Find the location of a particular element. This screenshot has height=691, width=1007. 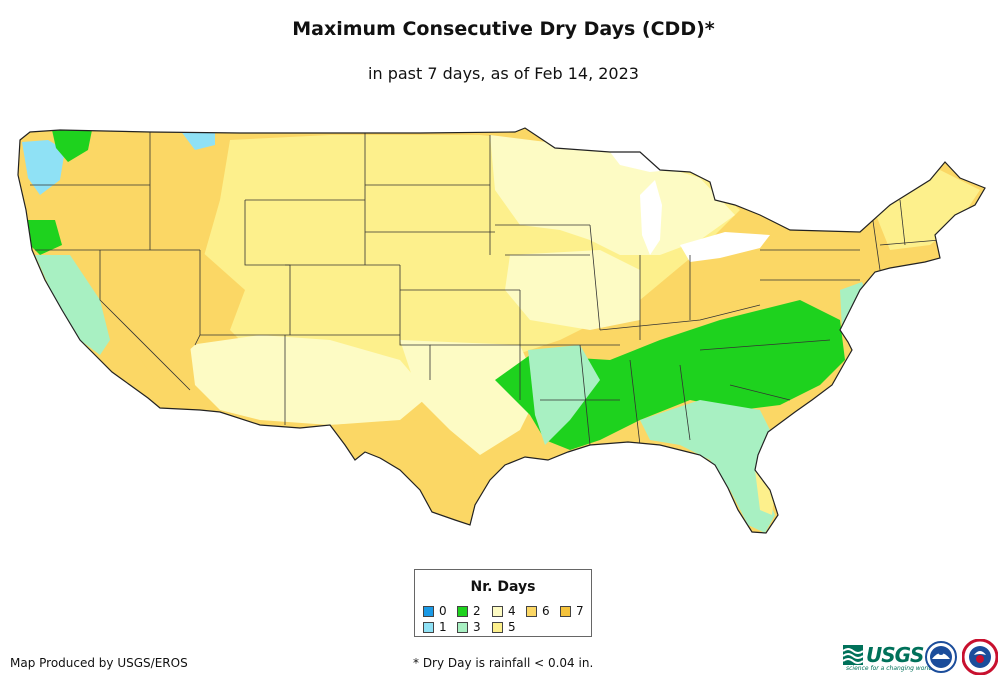

legend-label-3: 3 is located at coordinates (477, 627).